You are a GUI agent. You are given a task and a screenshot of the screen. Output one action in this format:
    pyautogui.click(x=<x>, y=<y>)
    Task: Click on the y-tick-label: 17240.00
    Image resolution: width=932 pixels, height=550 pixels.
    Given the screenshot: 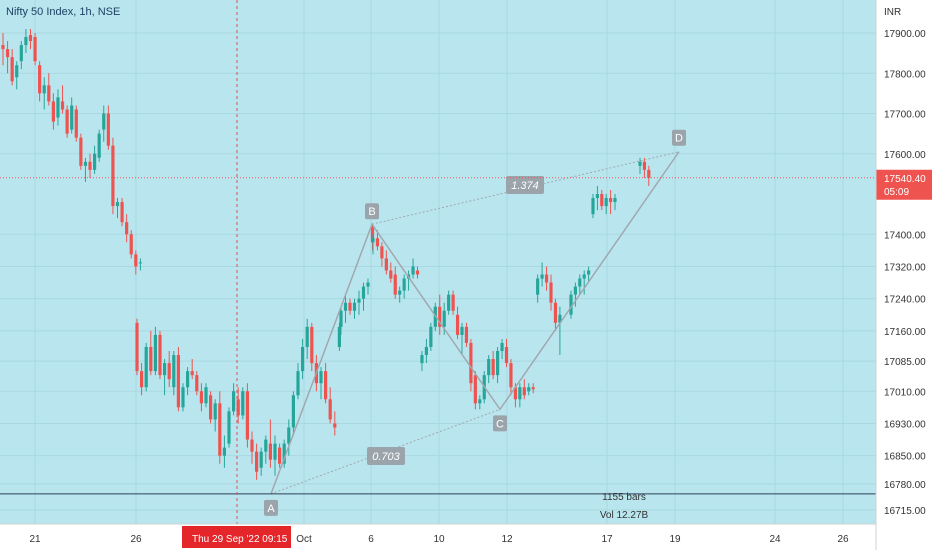 What is the action you would take?
    pyautogui.click(x=905, y=300)
    